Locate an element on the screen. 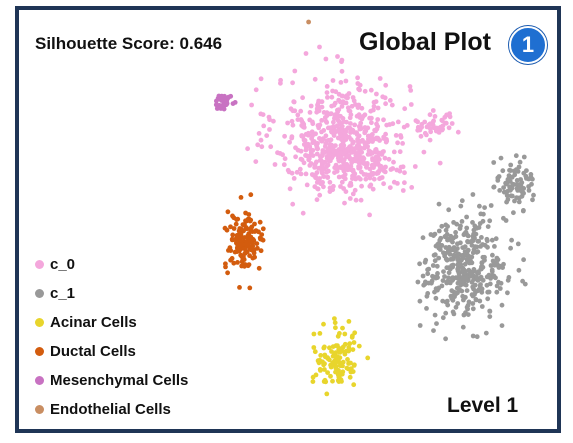  legend-label: Endothelial Cells is located at coordinates (110, 409).